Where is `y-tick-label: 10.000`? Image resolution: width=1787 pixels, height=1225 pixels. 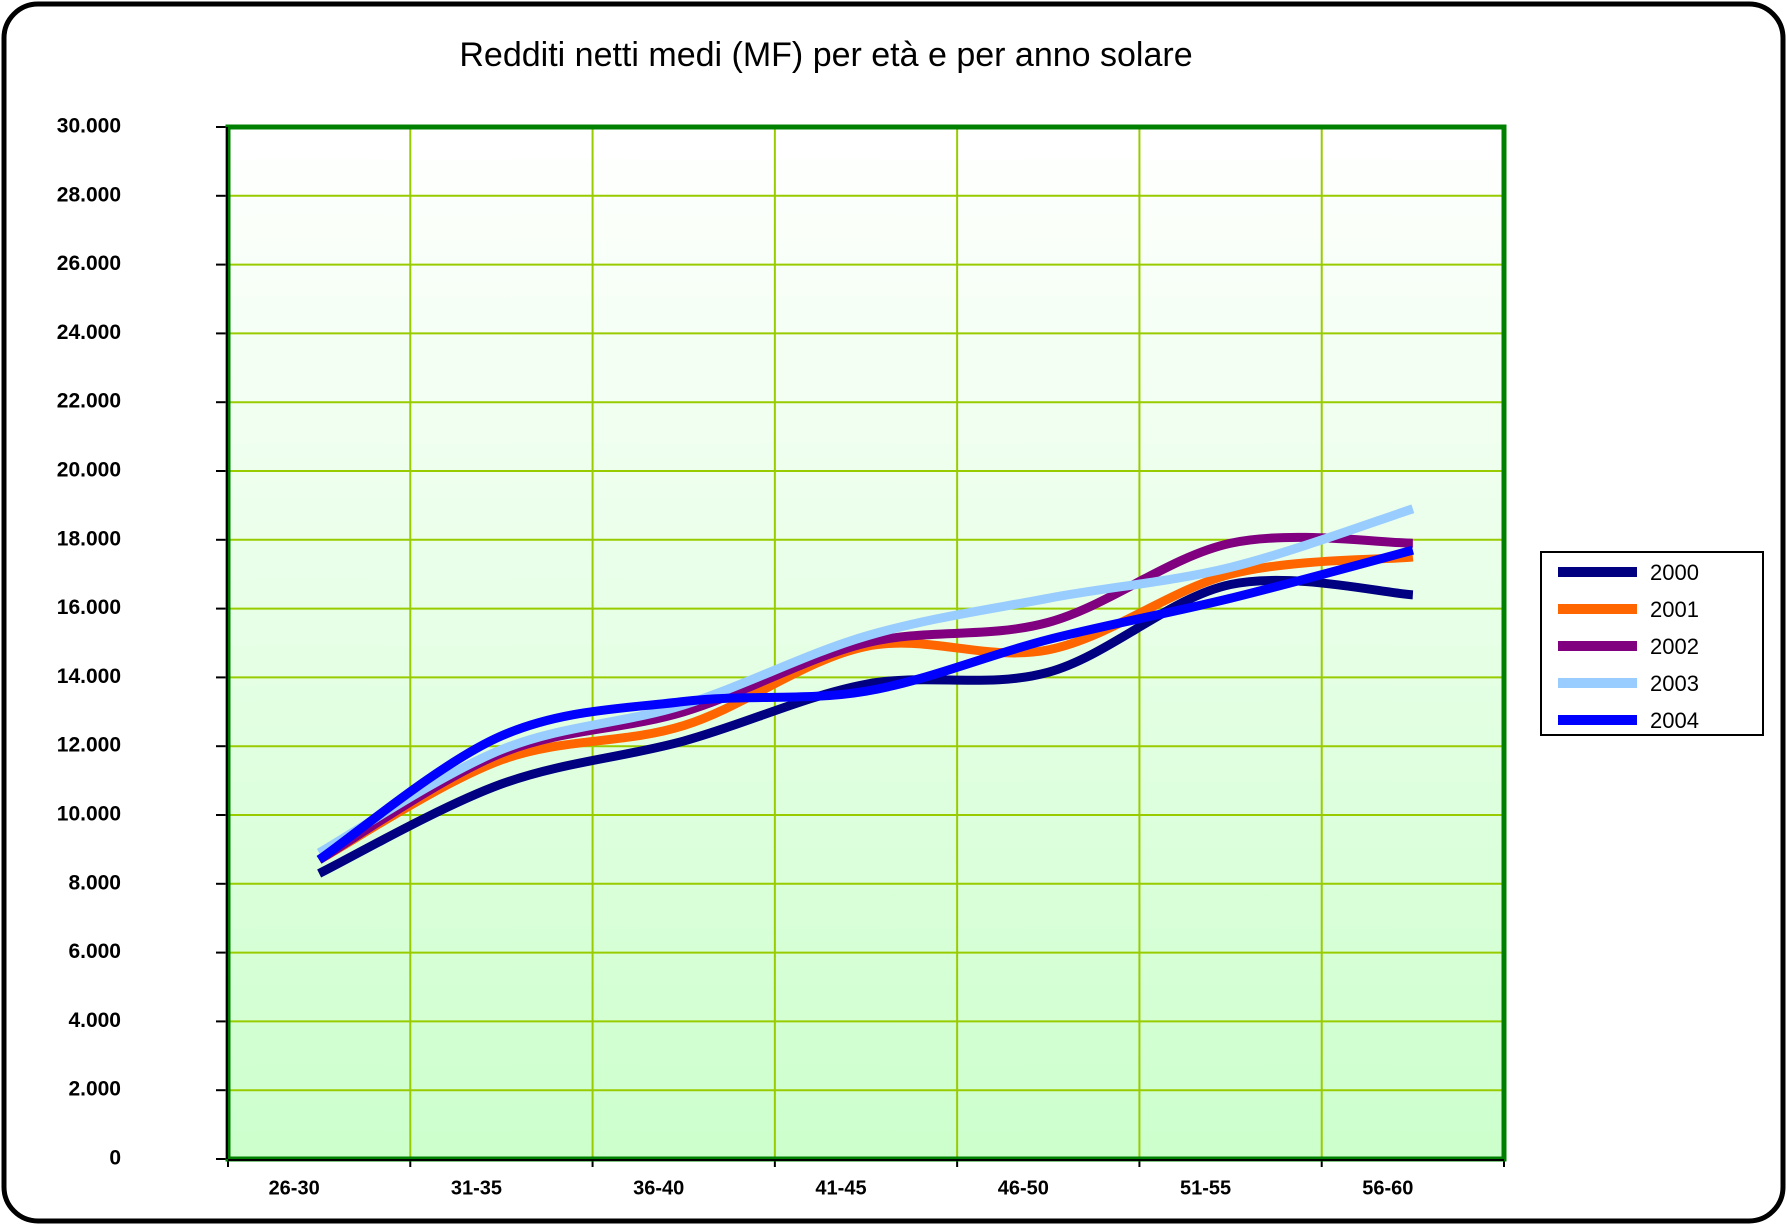
y-tick-label: 10.000 is located at coordinates (89, 814).